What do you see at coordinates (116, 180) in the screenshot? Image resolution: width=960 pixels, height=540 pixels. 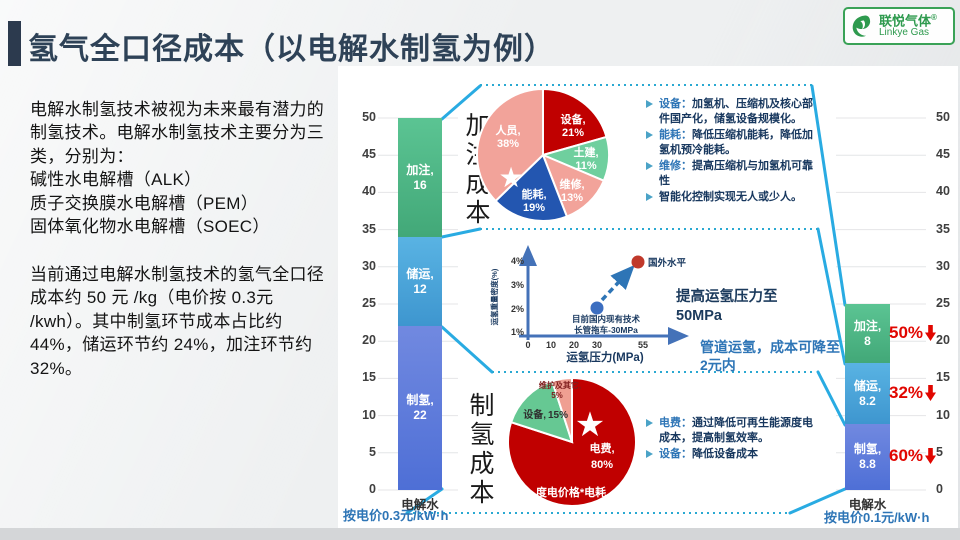 I see `type-alk: 碱性水电解槽（ALK）` at bounding box center [116, 180].